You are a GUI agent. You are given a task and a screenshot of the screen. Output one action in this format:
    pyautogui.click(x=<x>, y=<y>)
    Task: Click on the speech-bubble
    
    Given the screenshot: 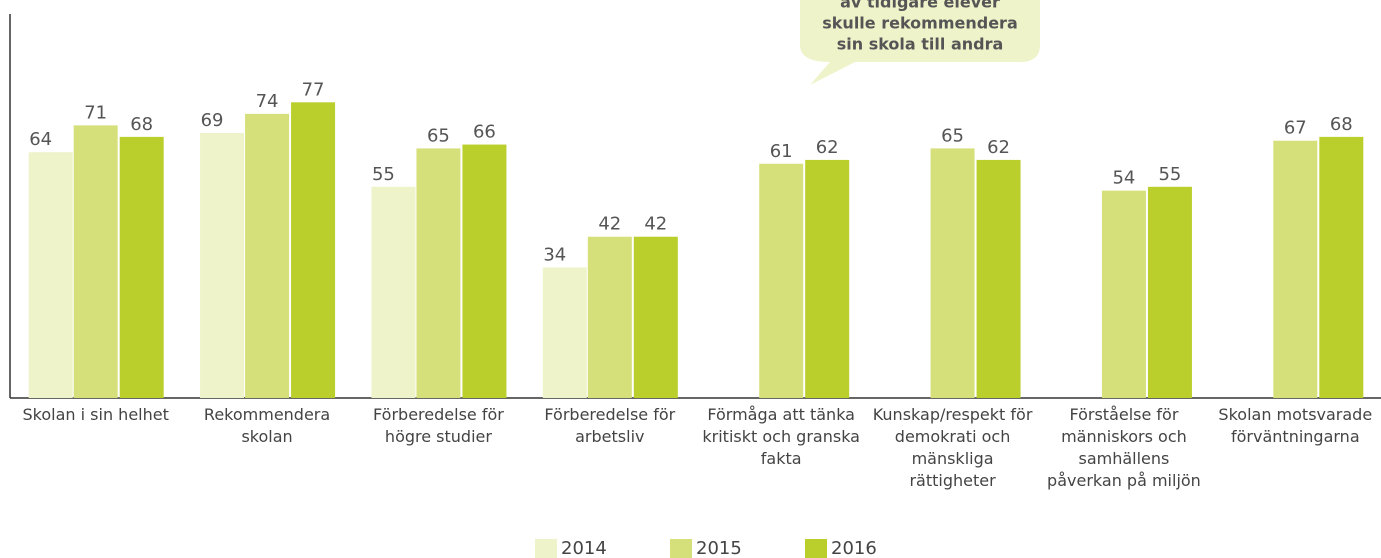 What is the action you would take?
    pyautogui.click(x=920, y=42)
    